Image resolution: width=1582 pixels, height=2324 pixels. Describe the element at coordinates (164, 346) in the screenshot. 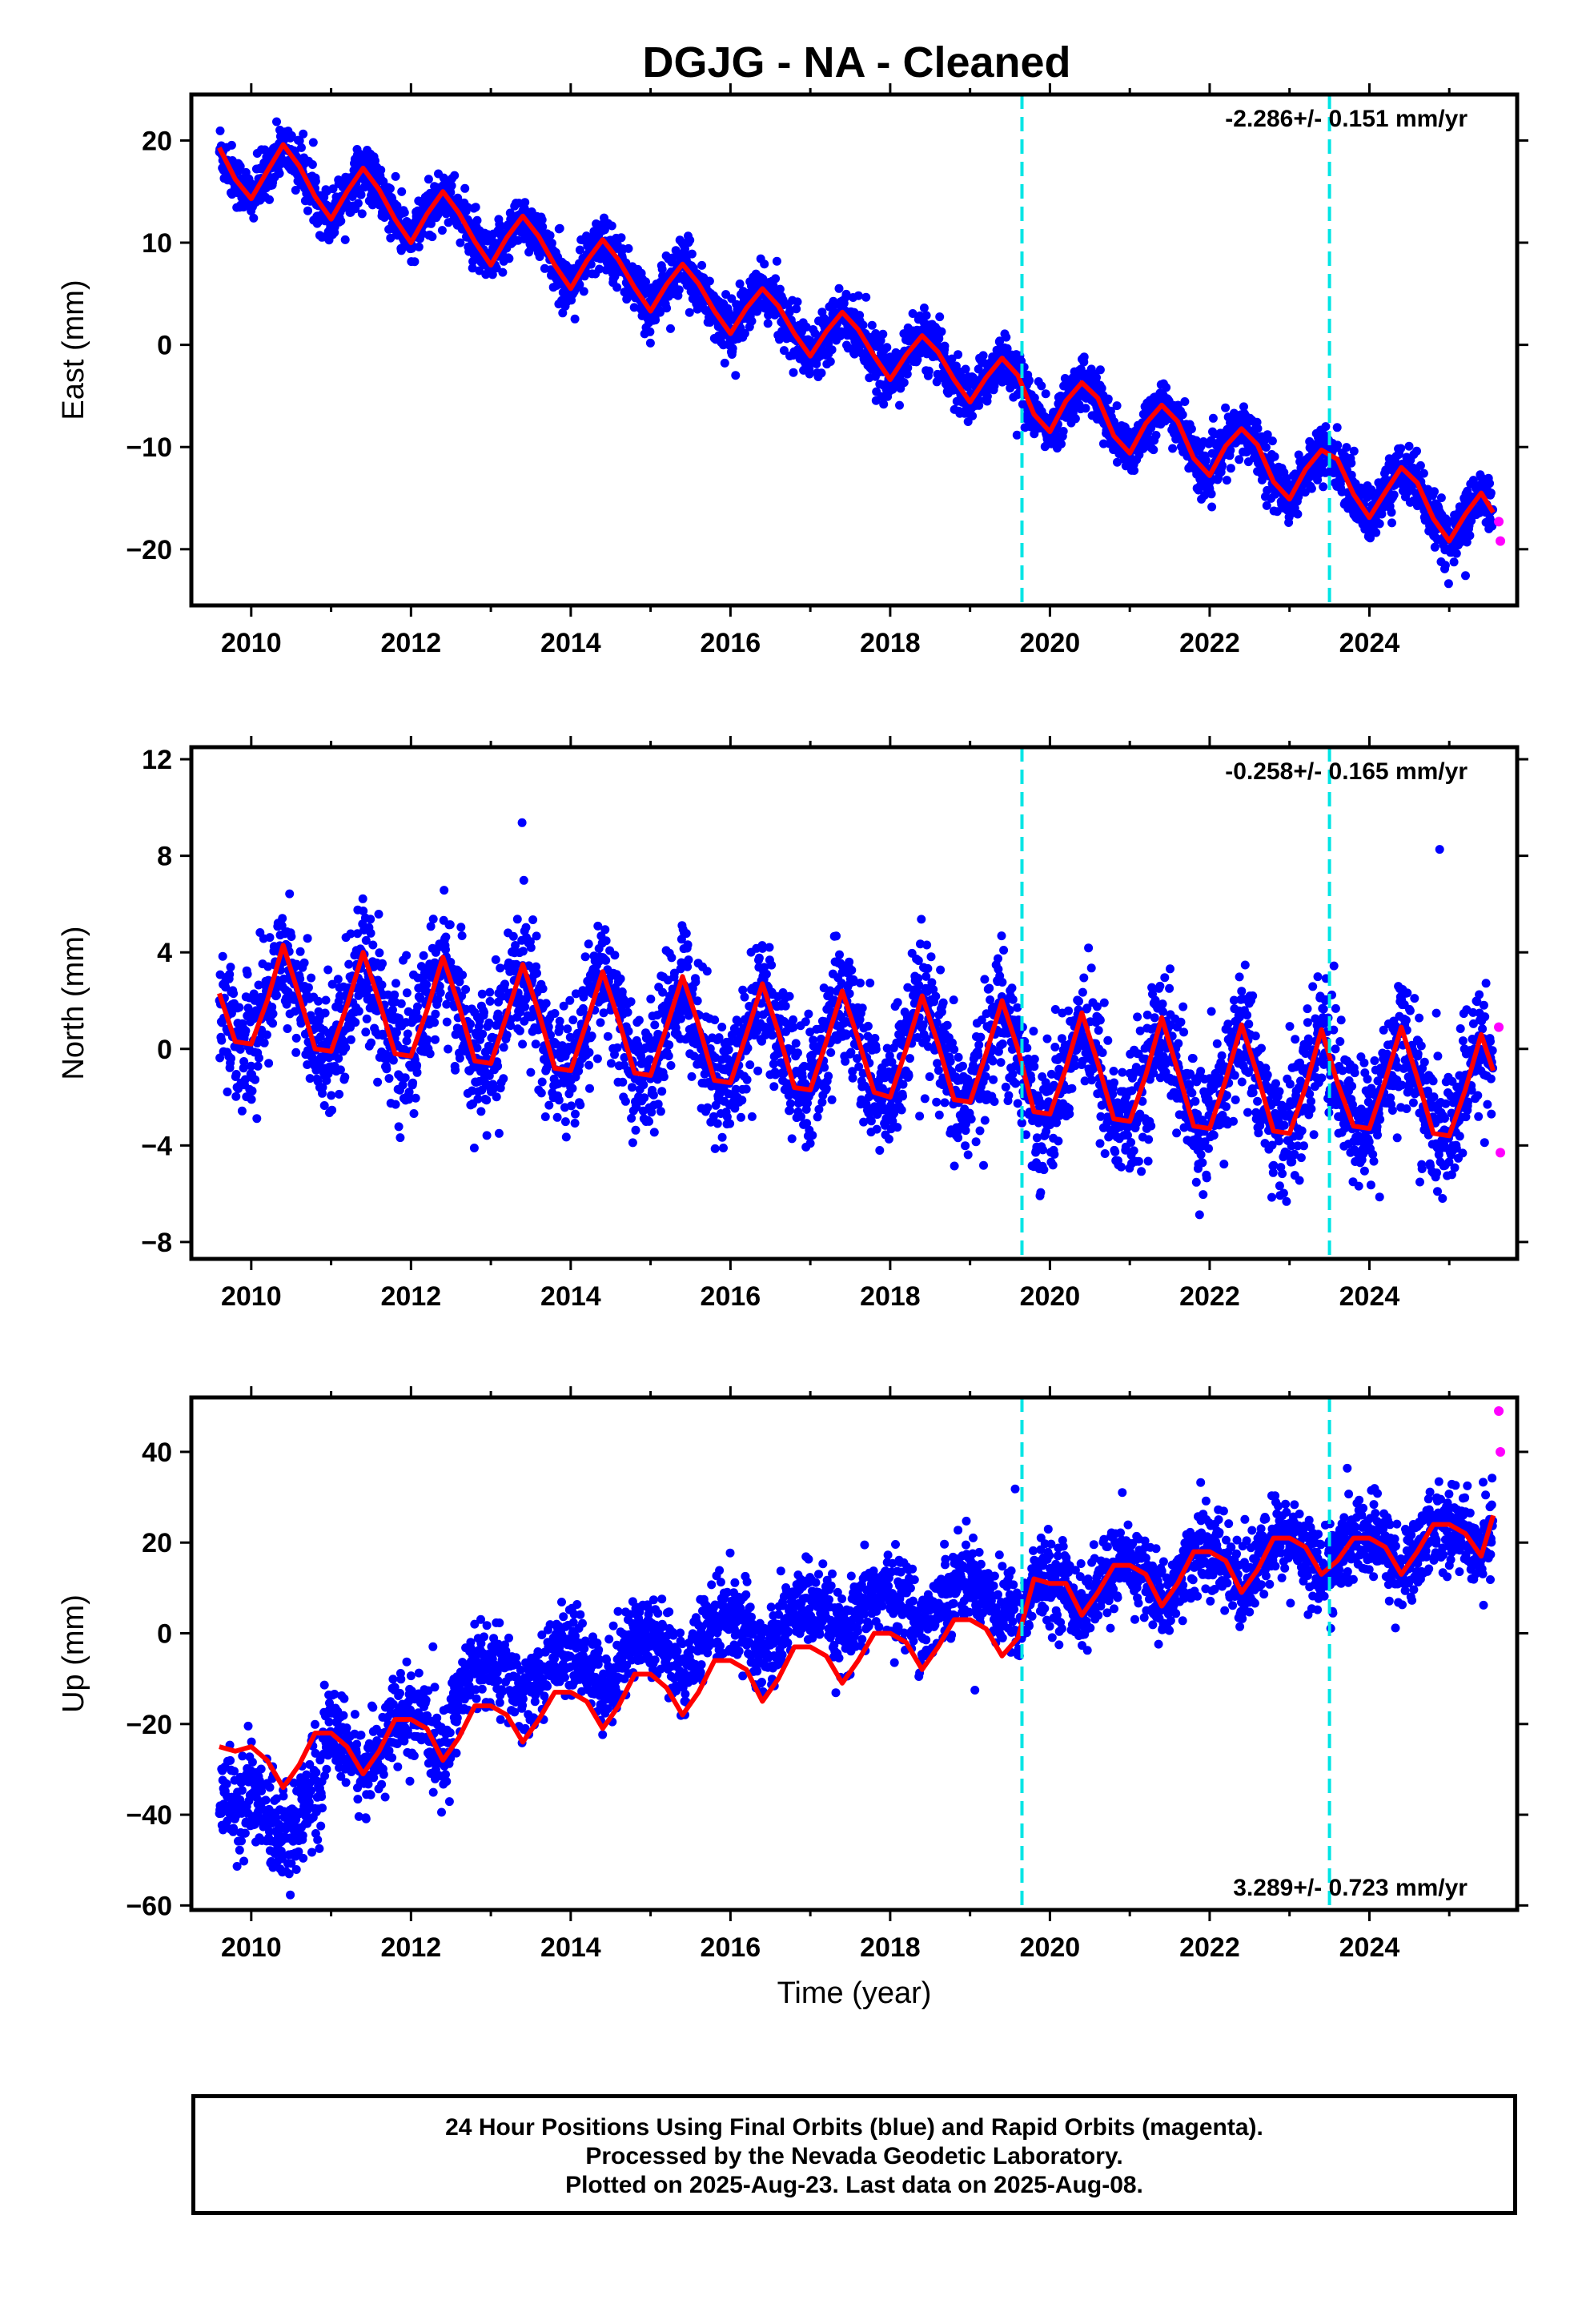

I see `east-y-tick-label: 0` at that location.